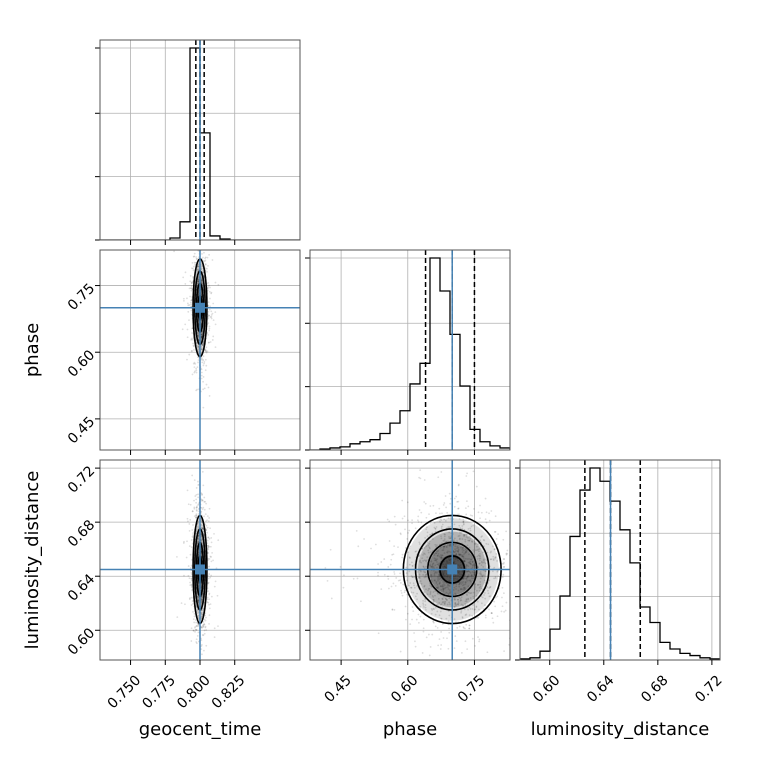 This screenshot has width=760, height=760. I want to click on panel-phase-geocent_time, so click(200, 350).